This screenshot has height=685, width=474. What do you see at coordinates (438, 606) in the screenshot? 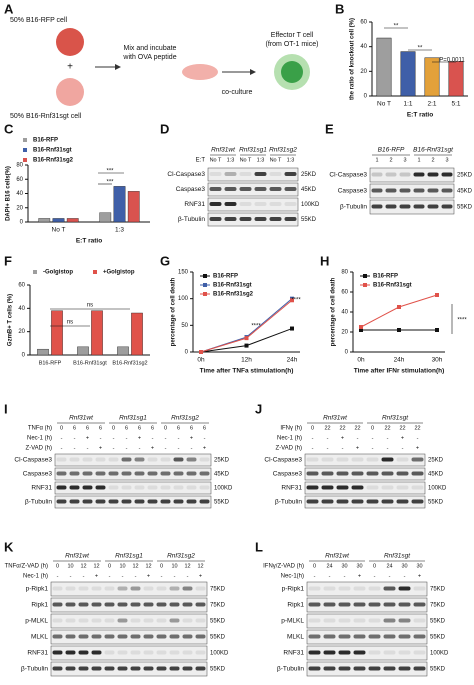
I see `marker-label: 75KD` at bounding box center [438, 606].